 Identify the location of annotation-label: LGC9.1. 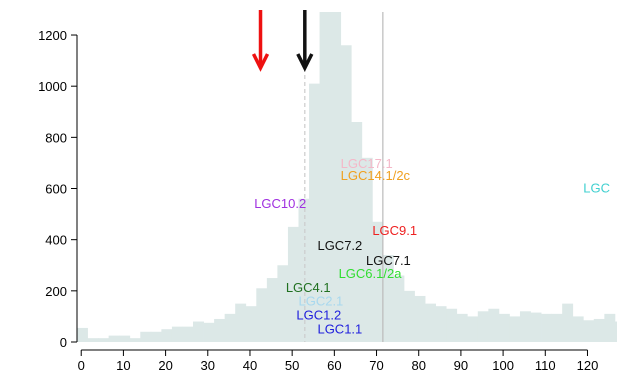
(394, 230).